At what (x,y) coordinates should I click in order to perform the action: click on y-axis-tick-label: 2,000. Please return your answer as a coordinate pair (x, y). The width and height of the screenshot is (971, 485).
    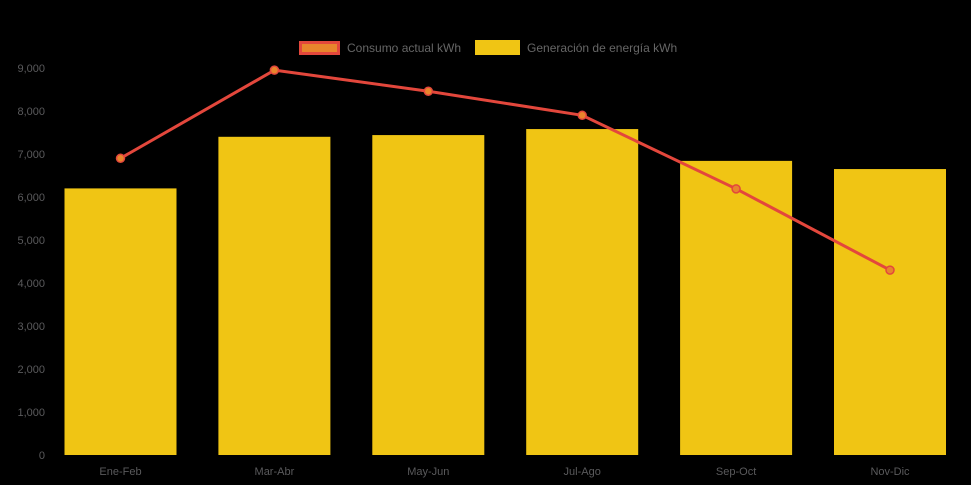
    Looking at the image, I should click on (31, 370).